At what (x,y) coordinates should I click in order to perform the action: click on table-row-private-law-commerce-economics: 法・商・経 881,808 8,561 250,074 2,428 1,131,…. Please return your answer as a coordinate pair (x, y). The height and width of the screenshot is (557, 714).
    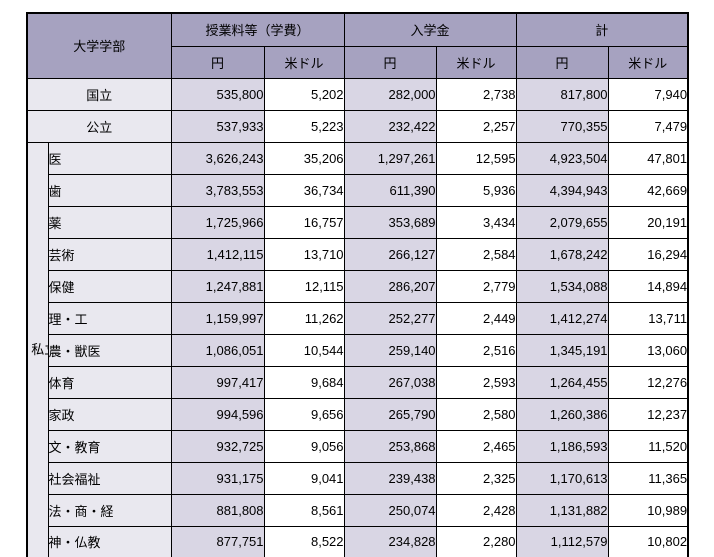
    Looking at the image, I should click on (358, 510).